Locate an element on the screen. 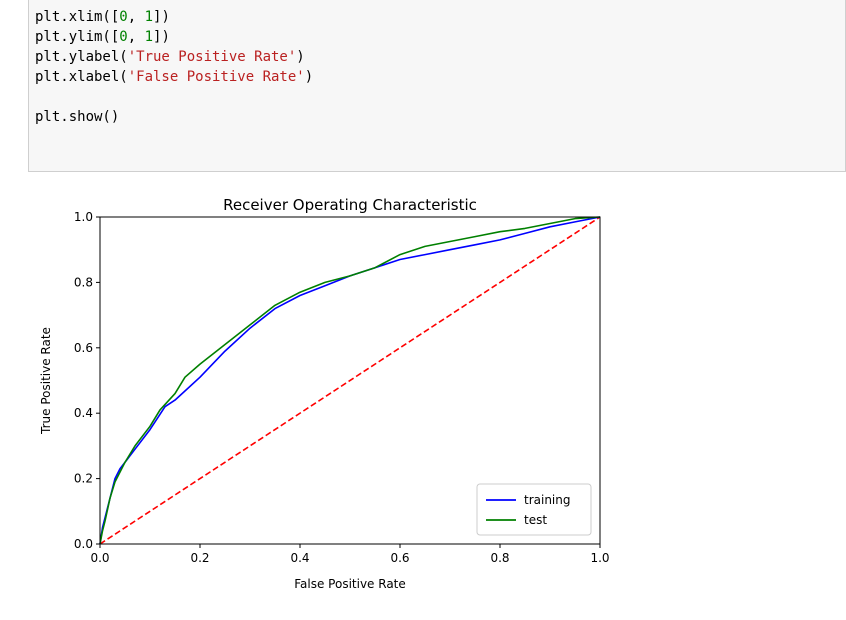  legend-box is located at coordinates (534, 509).